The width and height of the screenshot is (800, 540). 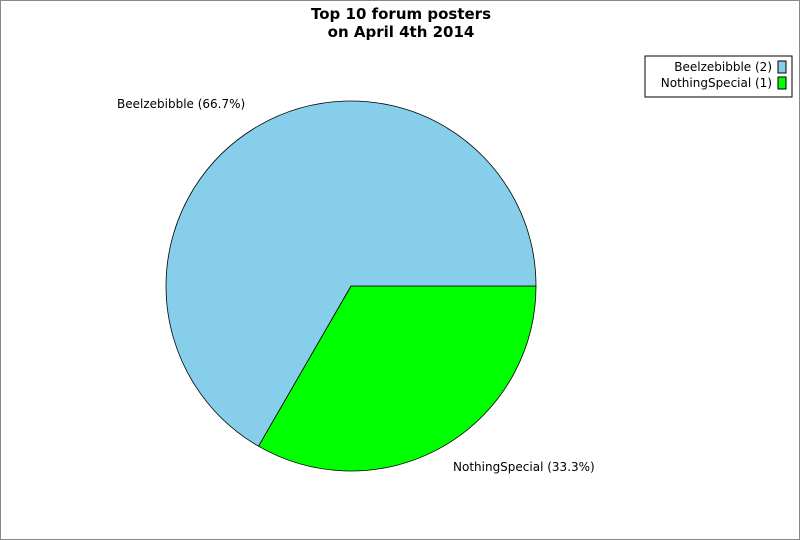 I want to click on chart-title-line-1: Top 10 forum posters, so click(x=401, y=14).